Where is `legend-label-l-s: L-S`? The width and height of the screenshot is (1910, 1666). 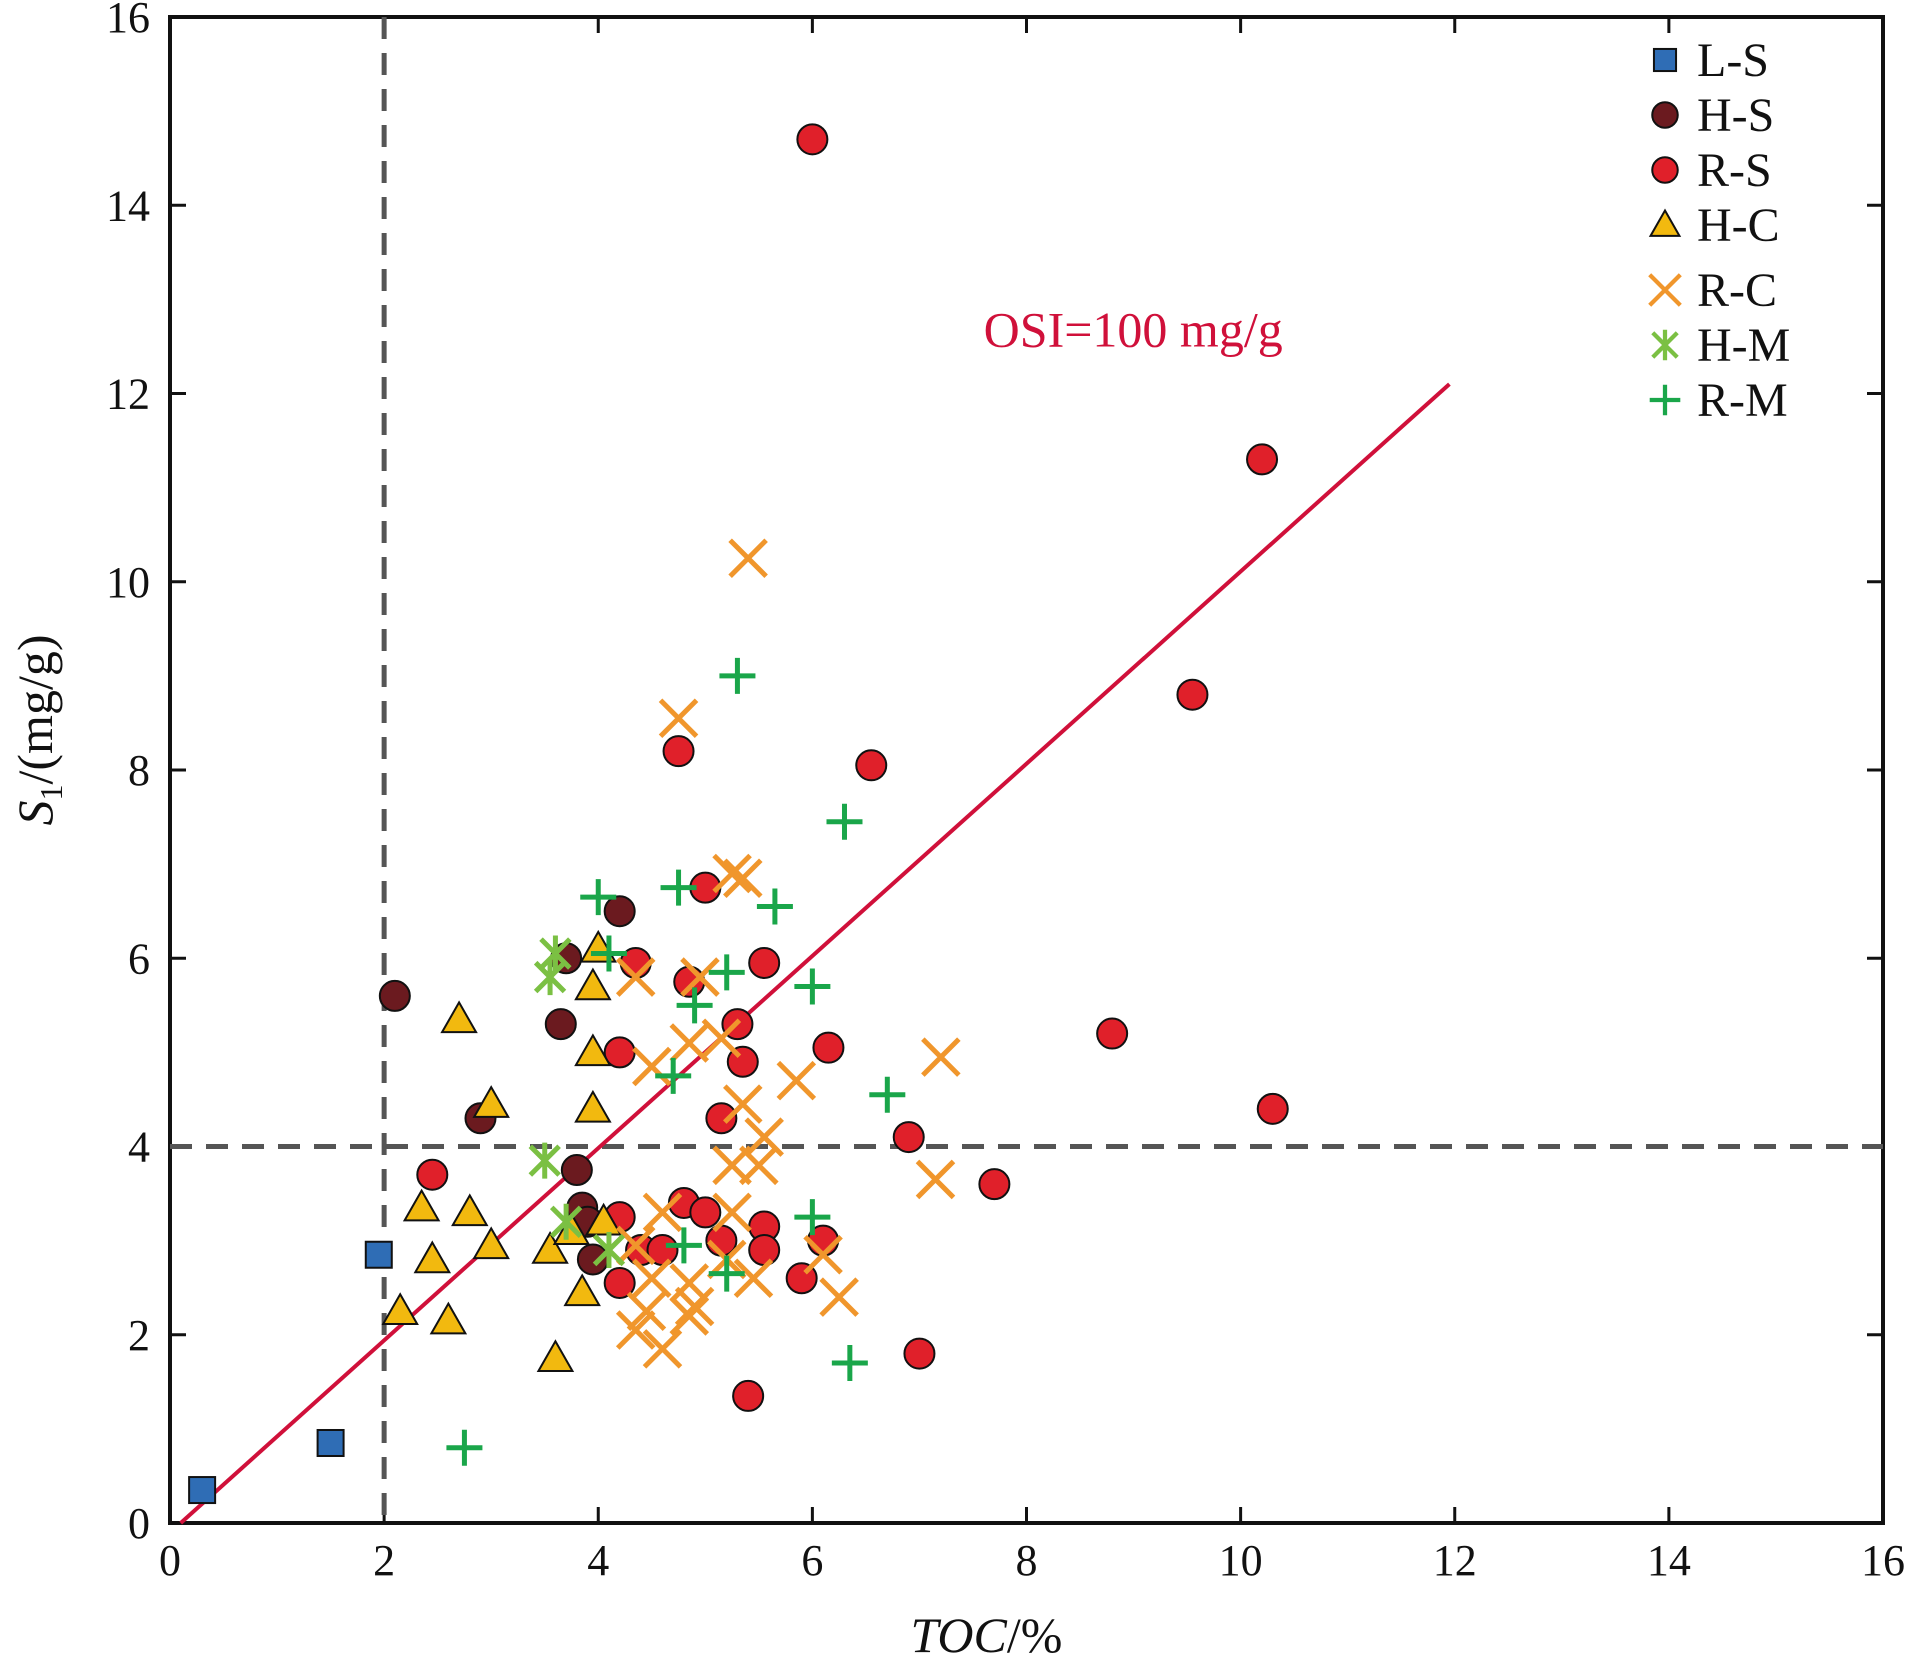 legend-label-l-s: L-S is located at coordinates (1733, 60).